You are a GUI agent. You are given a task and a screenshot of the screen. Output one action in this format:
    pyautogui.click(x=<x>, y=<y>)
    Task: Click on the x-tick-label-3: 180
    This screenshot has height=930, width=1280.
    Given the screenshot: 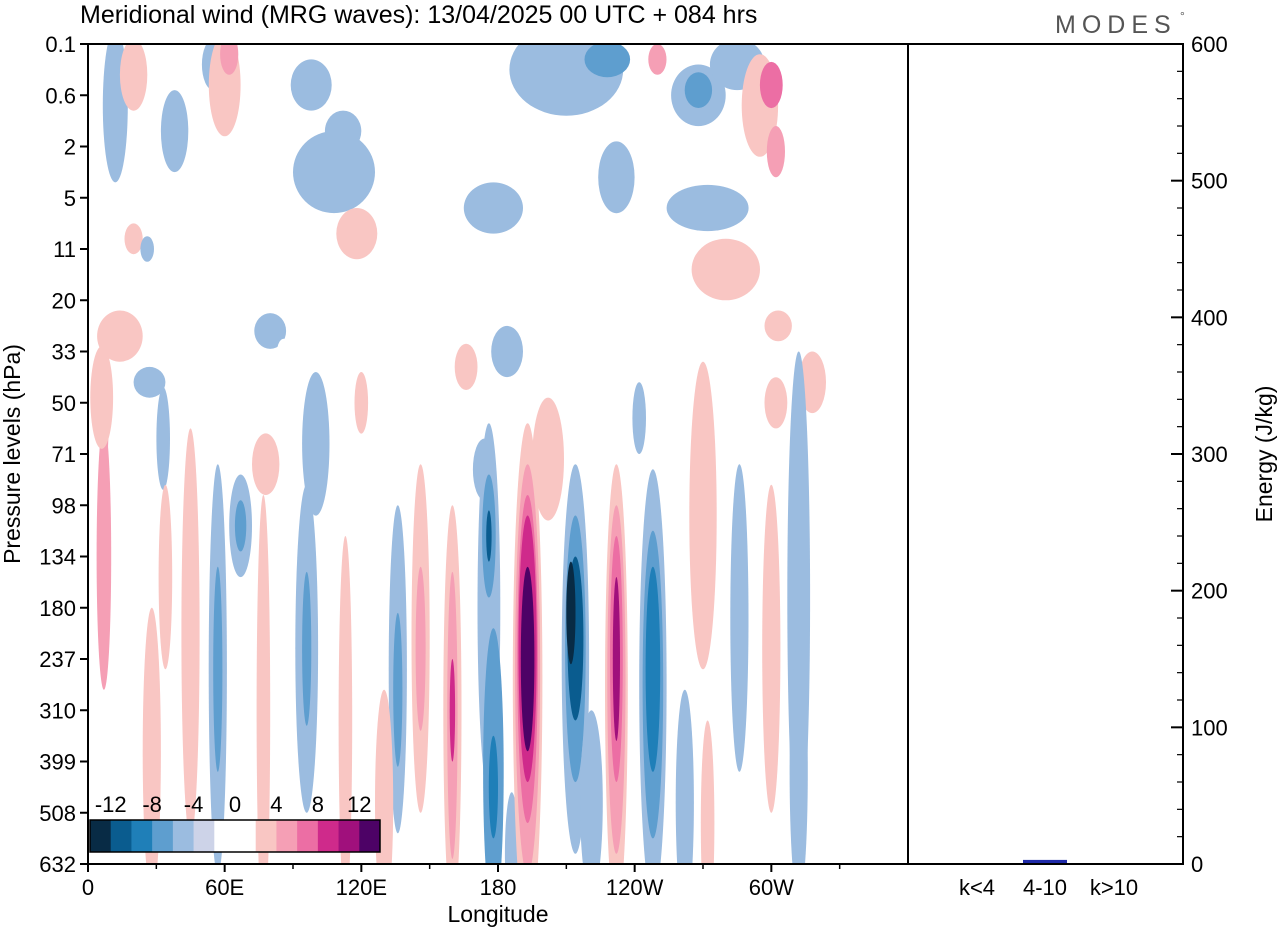 What is the action you would take?
    pyautogui.click(x=498, y=887)
    